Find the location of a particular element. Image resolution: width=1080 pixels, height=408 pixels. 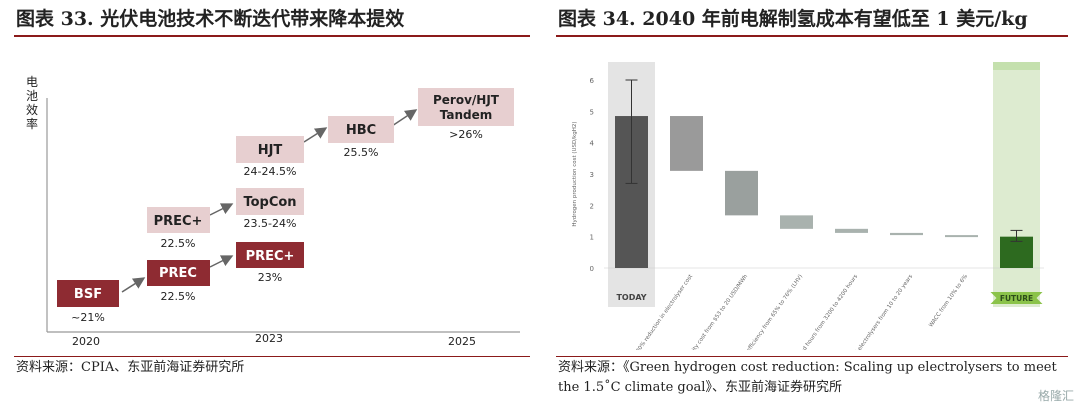

right-source-line2: the 1.5˚C climate goal》、东亚前海证券研究所 is located at coordinates (700, 387).